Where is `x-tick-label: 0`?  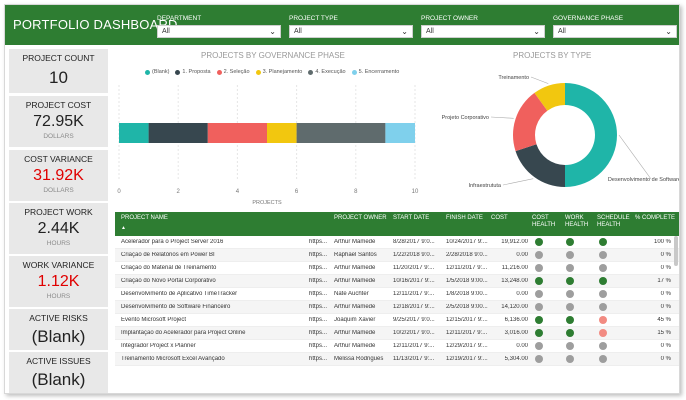 x-tick-label: 0 is located at coordinates (119, 192).